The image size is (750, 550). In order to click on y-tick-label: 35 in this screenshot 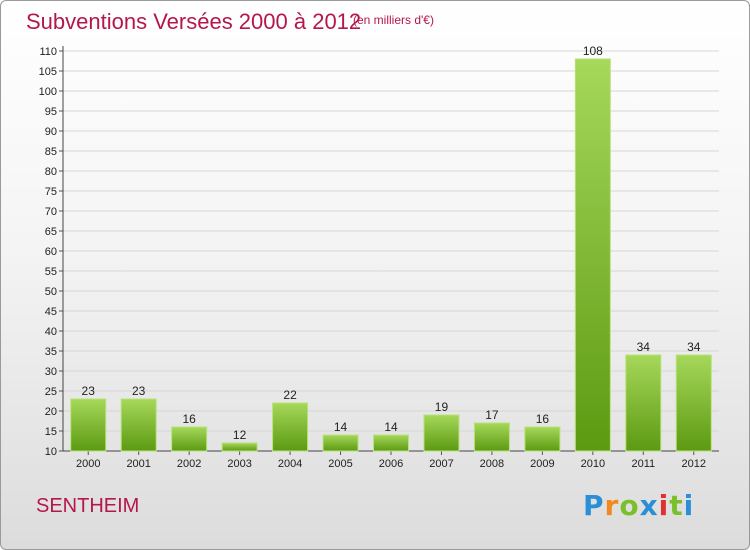, I will do `click(51, 352)`.